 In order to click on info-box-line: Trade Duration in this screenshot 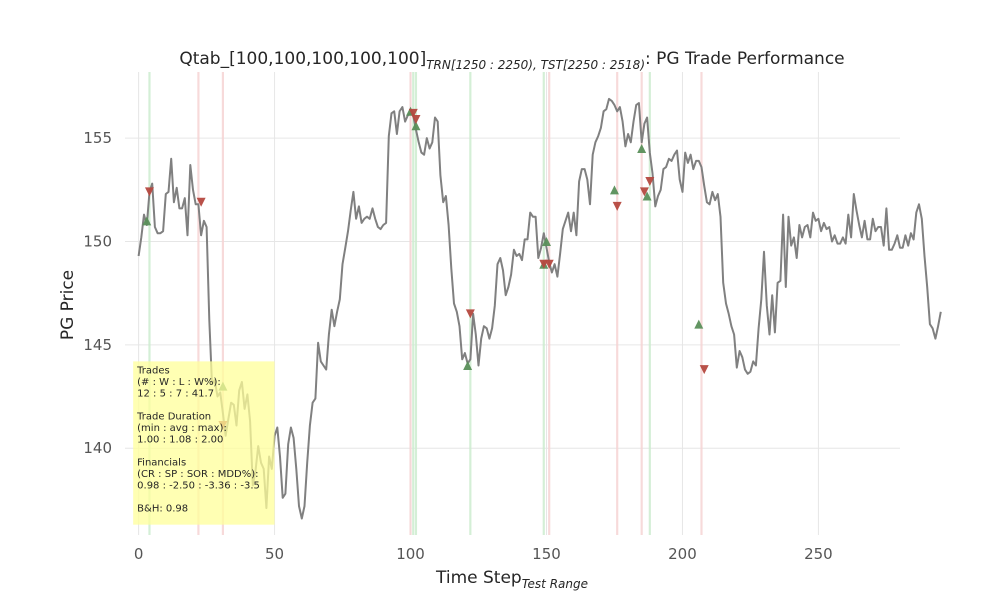, I will do `click(173, 416)`.